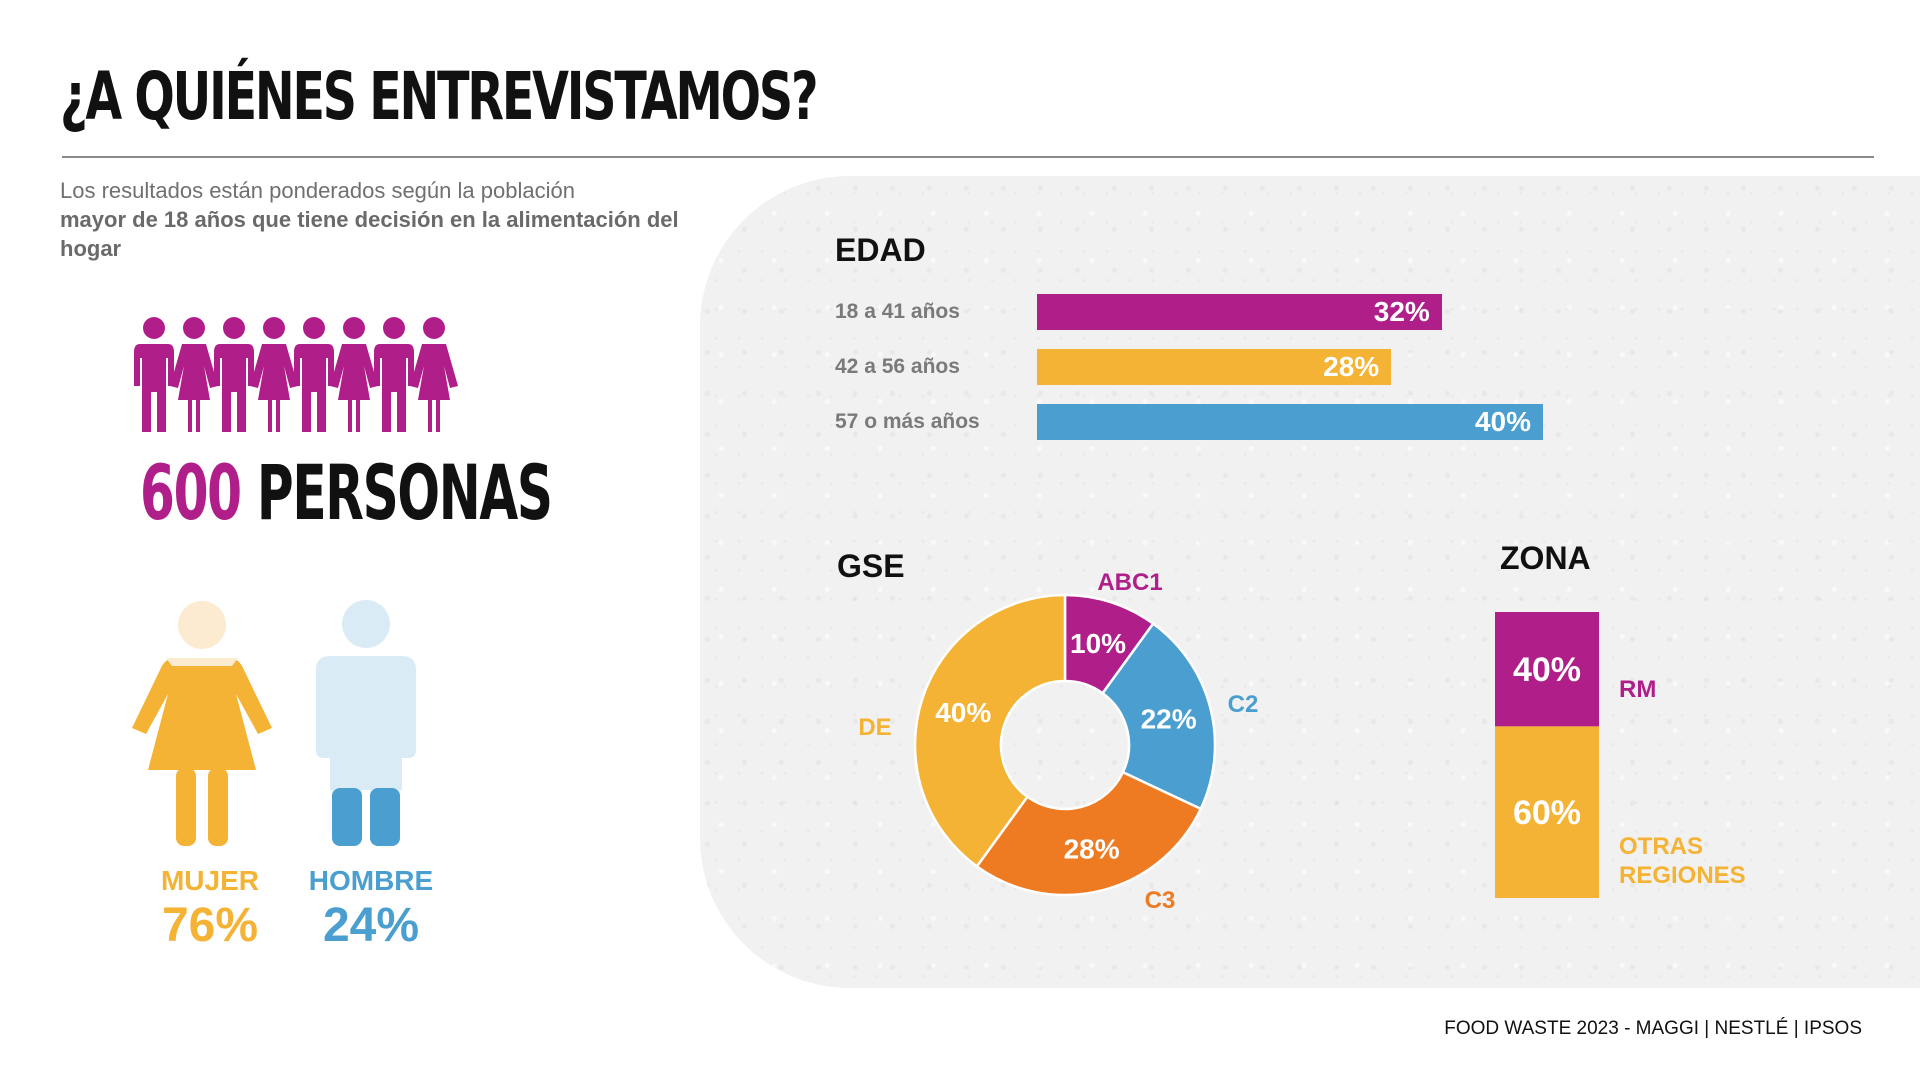 This screenshot has width=1920, height=1080. Describe the element at coordinates (1169, 718) in the screenshot. I see `gse-slice-value: 22%` at that location.